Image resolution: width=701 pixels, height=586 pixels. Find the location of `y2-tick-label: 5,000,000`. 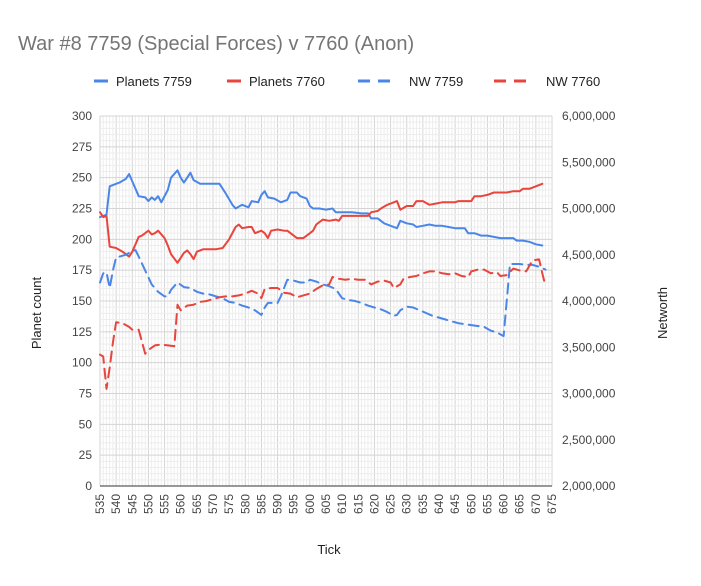

y2-tick-label: 5,000,000 is located at coordinates (589, 209).